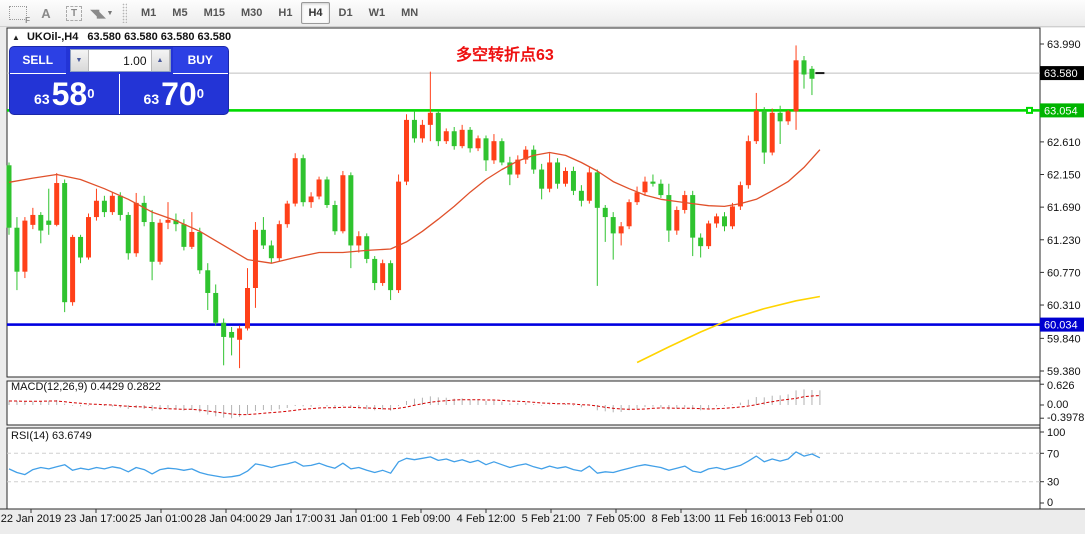 The height and width of the screenshot is (534, 1085). Describe the element at coordinates (65, 94) in the screenshot. I see `sell-price-display: 63 58 0` at that location.